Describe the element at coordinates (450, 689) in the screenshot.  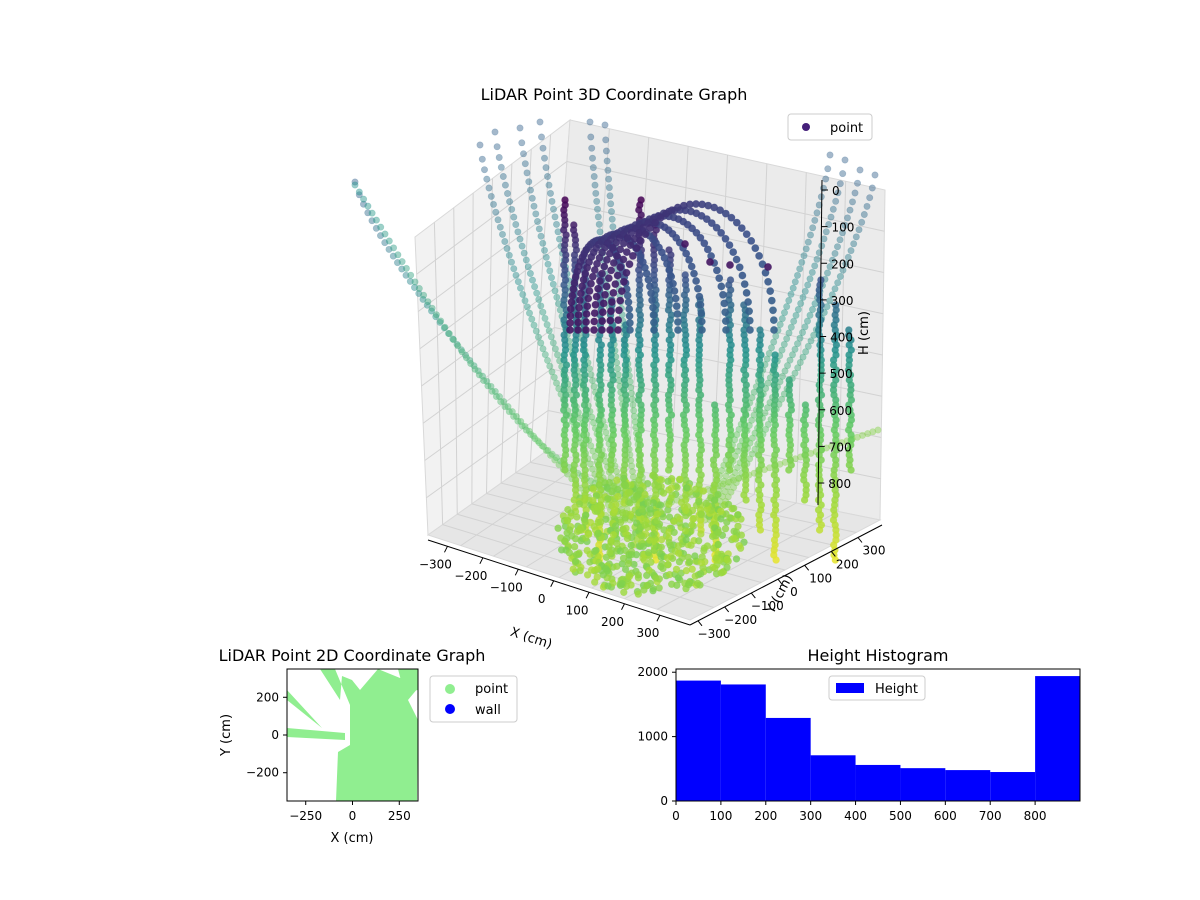
I see `legend-2d-point-marker` at that location.